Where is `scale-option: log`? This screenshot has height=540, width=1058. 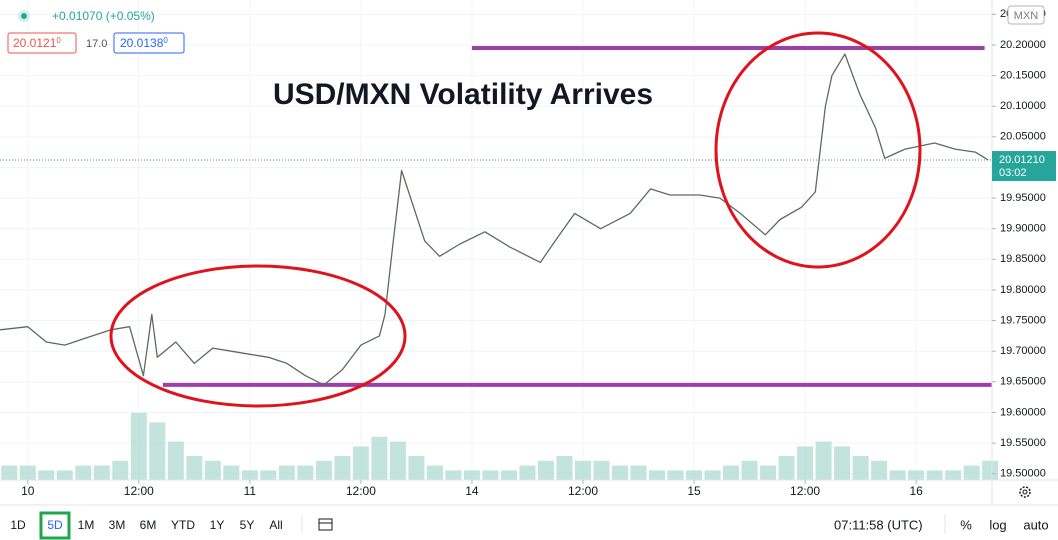 scale-option: log is located at coordinates (997, 524).